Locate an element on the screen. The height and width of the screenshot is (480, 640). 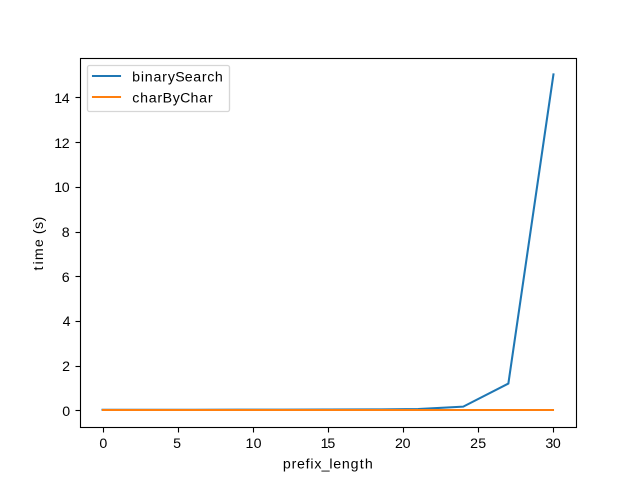
svg-text: binarySearch is located at coordinates (177, 77).